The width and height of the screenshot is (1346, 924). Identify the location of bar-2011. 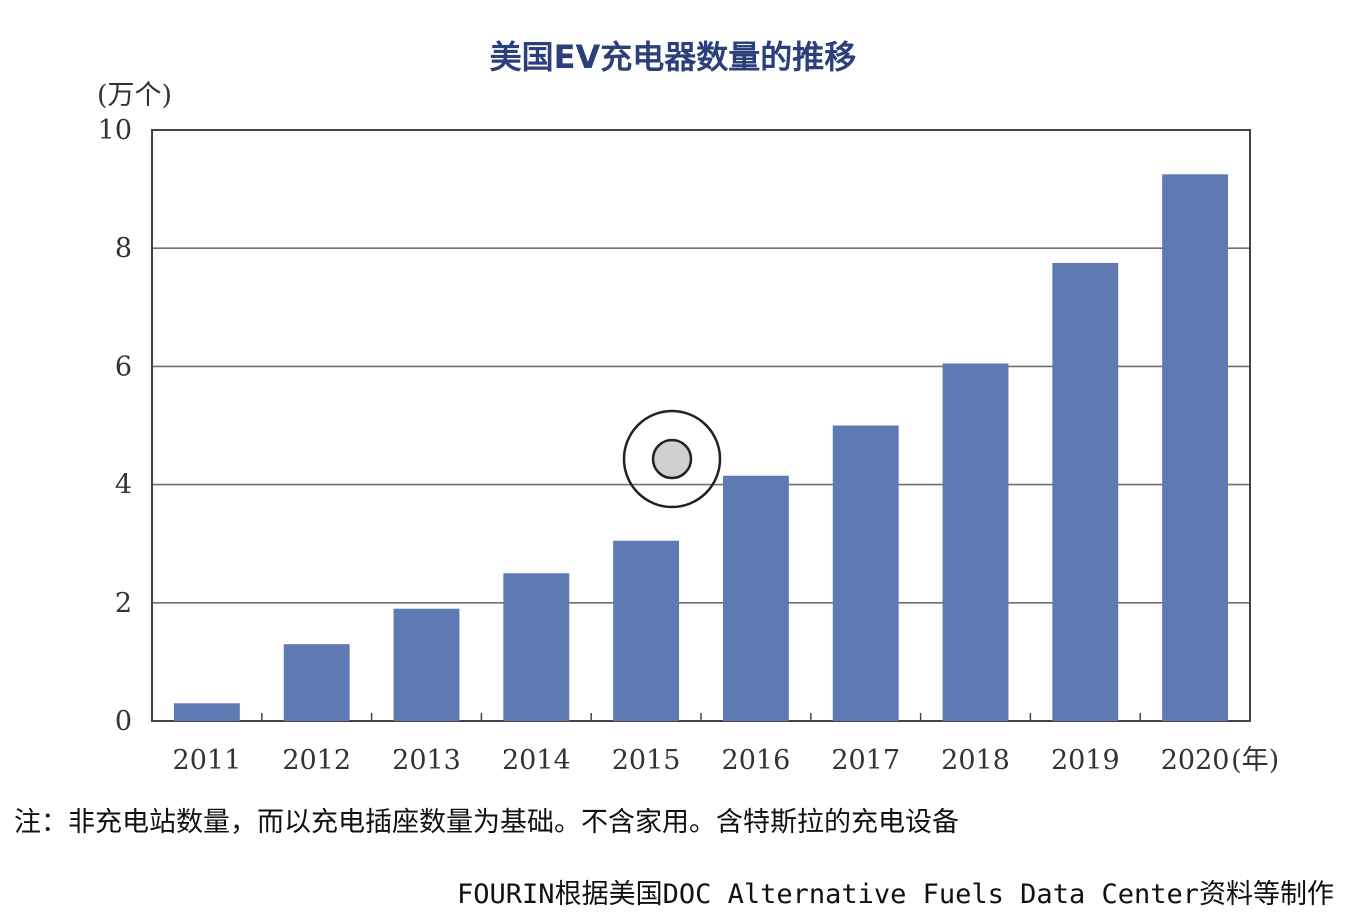
(206, 712).